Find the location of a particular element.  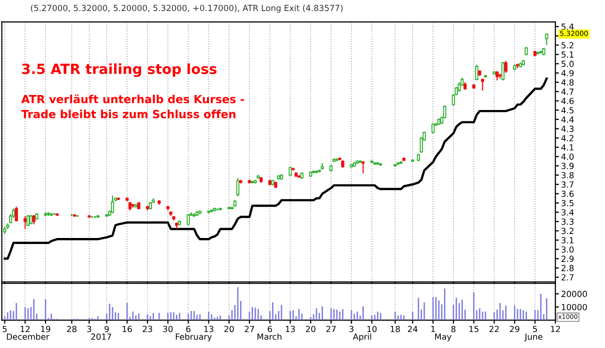

x-tick-label: 10 is located at coordinates (372, 329).